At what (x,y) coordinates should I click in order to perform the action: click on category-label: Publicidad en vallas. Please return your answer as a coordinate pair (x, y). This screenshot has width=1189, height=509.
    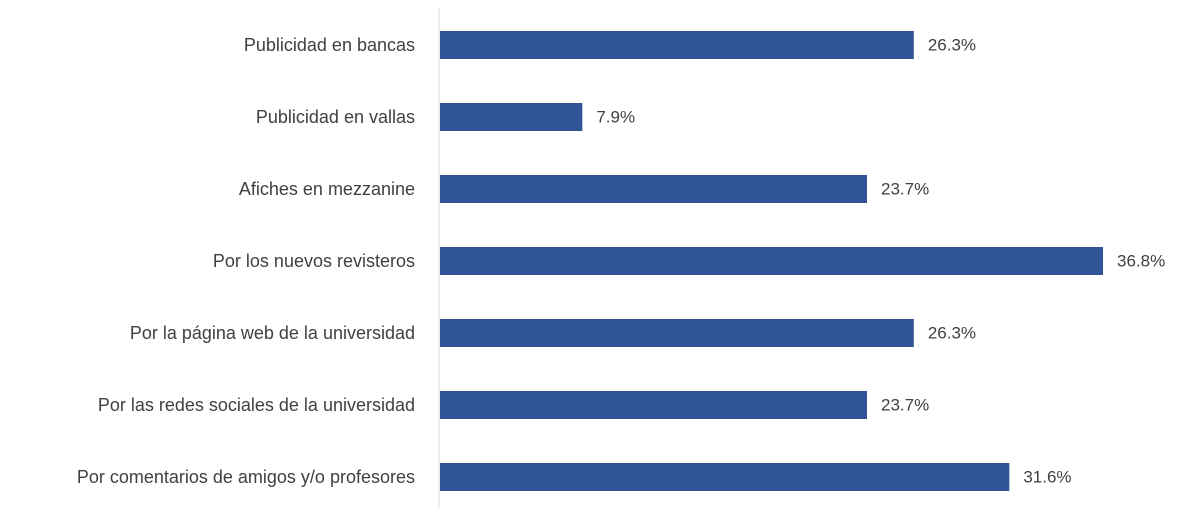
    Looking at the image, I should click on (335, 117).